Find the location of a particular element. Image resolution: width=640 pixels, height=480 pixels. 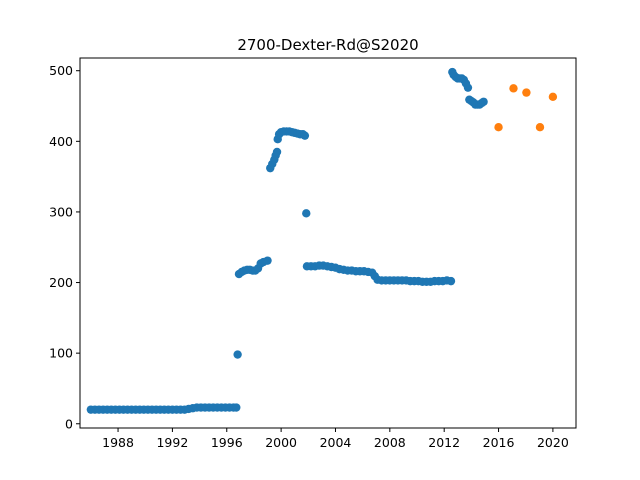

y-tick-label: 400 is located at coordinates (61, 141).